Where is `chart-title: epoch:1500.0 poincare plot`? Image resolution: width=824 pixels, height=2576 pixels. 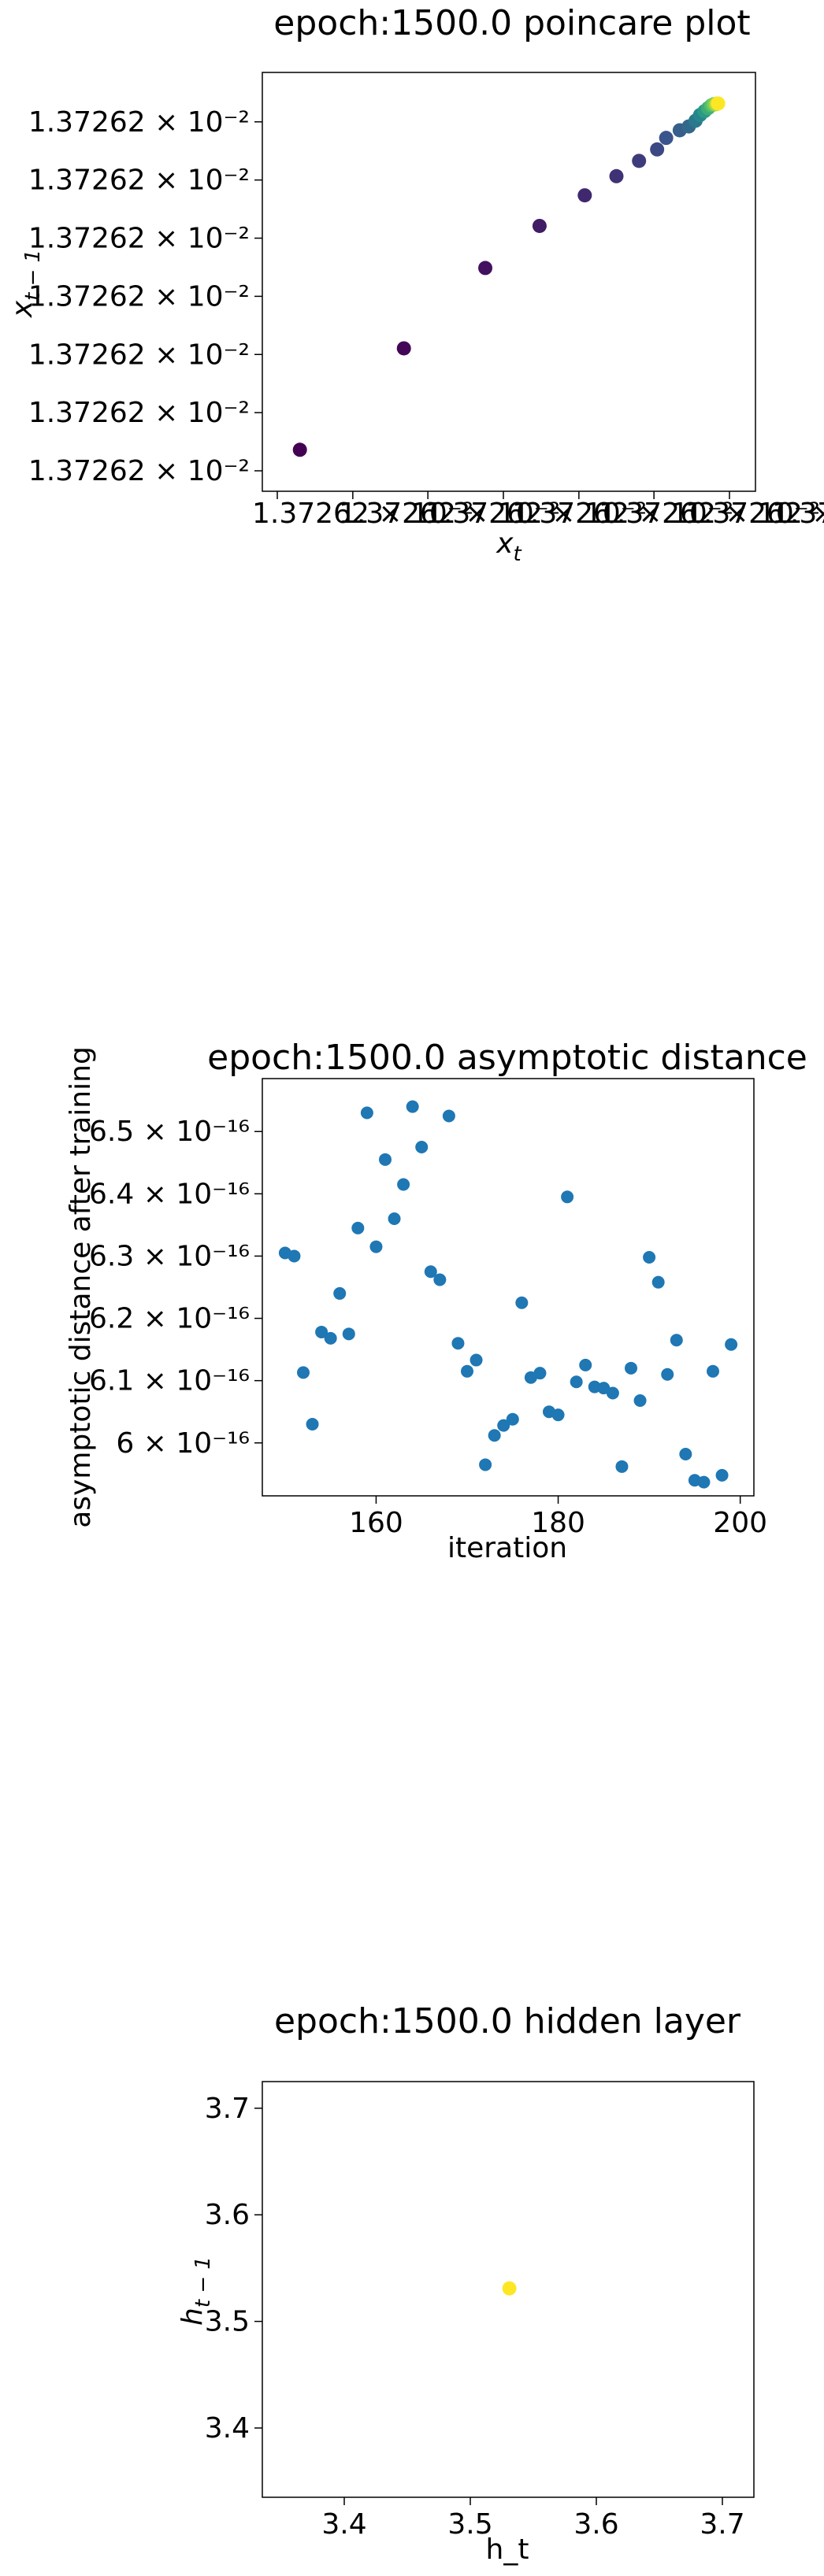 chart-title: epoch:1500.0 poincare plot is located at coordinates (511, 23).